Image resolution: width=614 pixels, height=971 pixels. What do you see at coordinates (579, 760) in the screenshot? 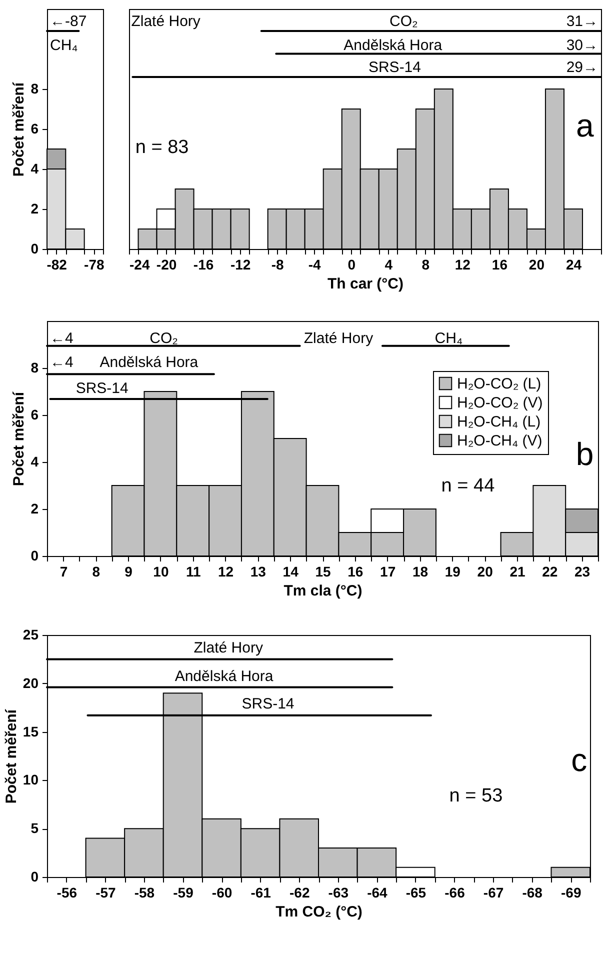
I see `annotation: c` at bounding box center [579, 760].